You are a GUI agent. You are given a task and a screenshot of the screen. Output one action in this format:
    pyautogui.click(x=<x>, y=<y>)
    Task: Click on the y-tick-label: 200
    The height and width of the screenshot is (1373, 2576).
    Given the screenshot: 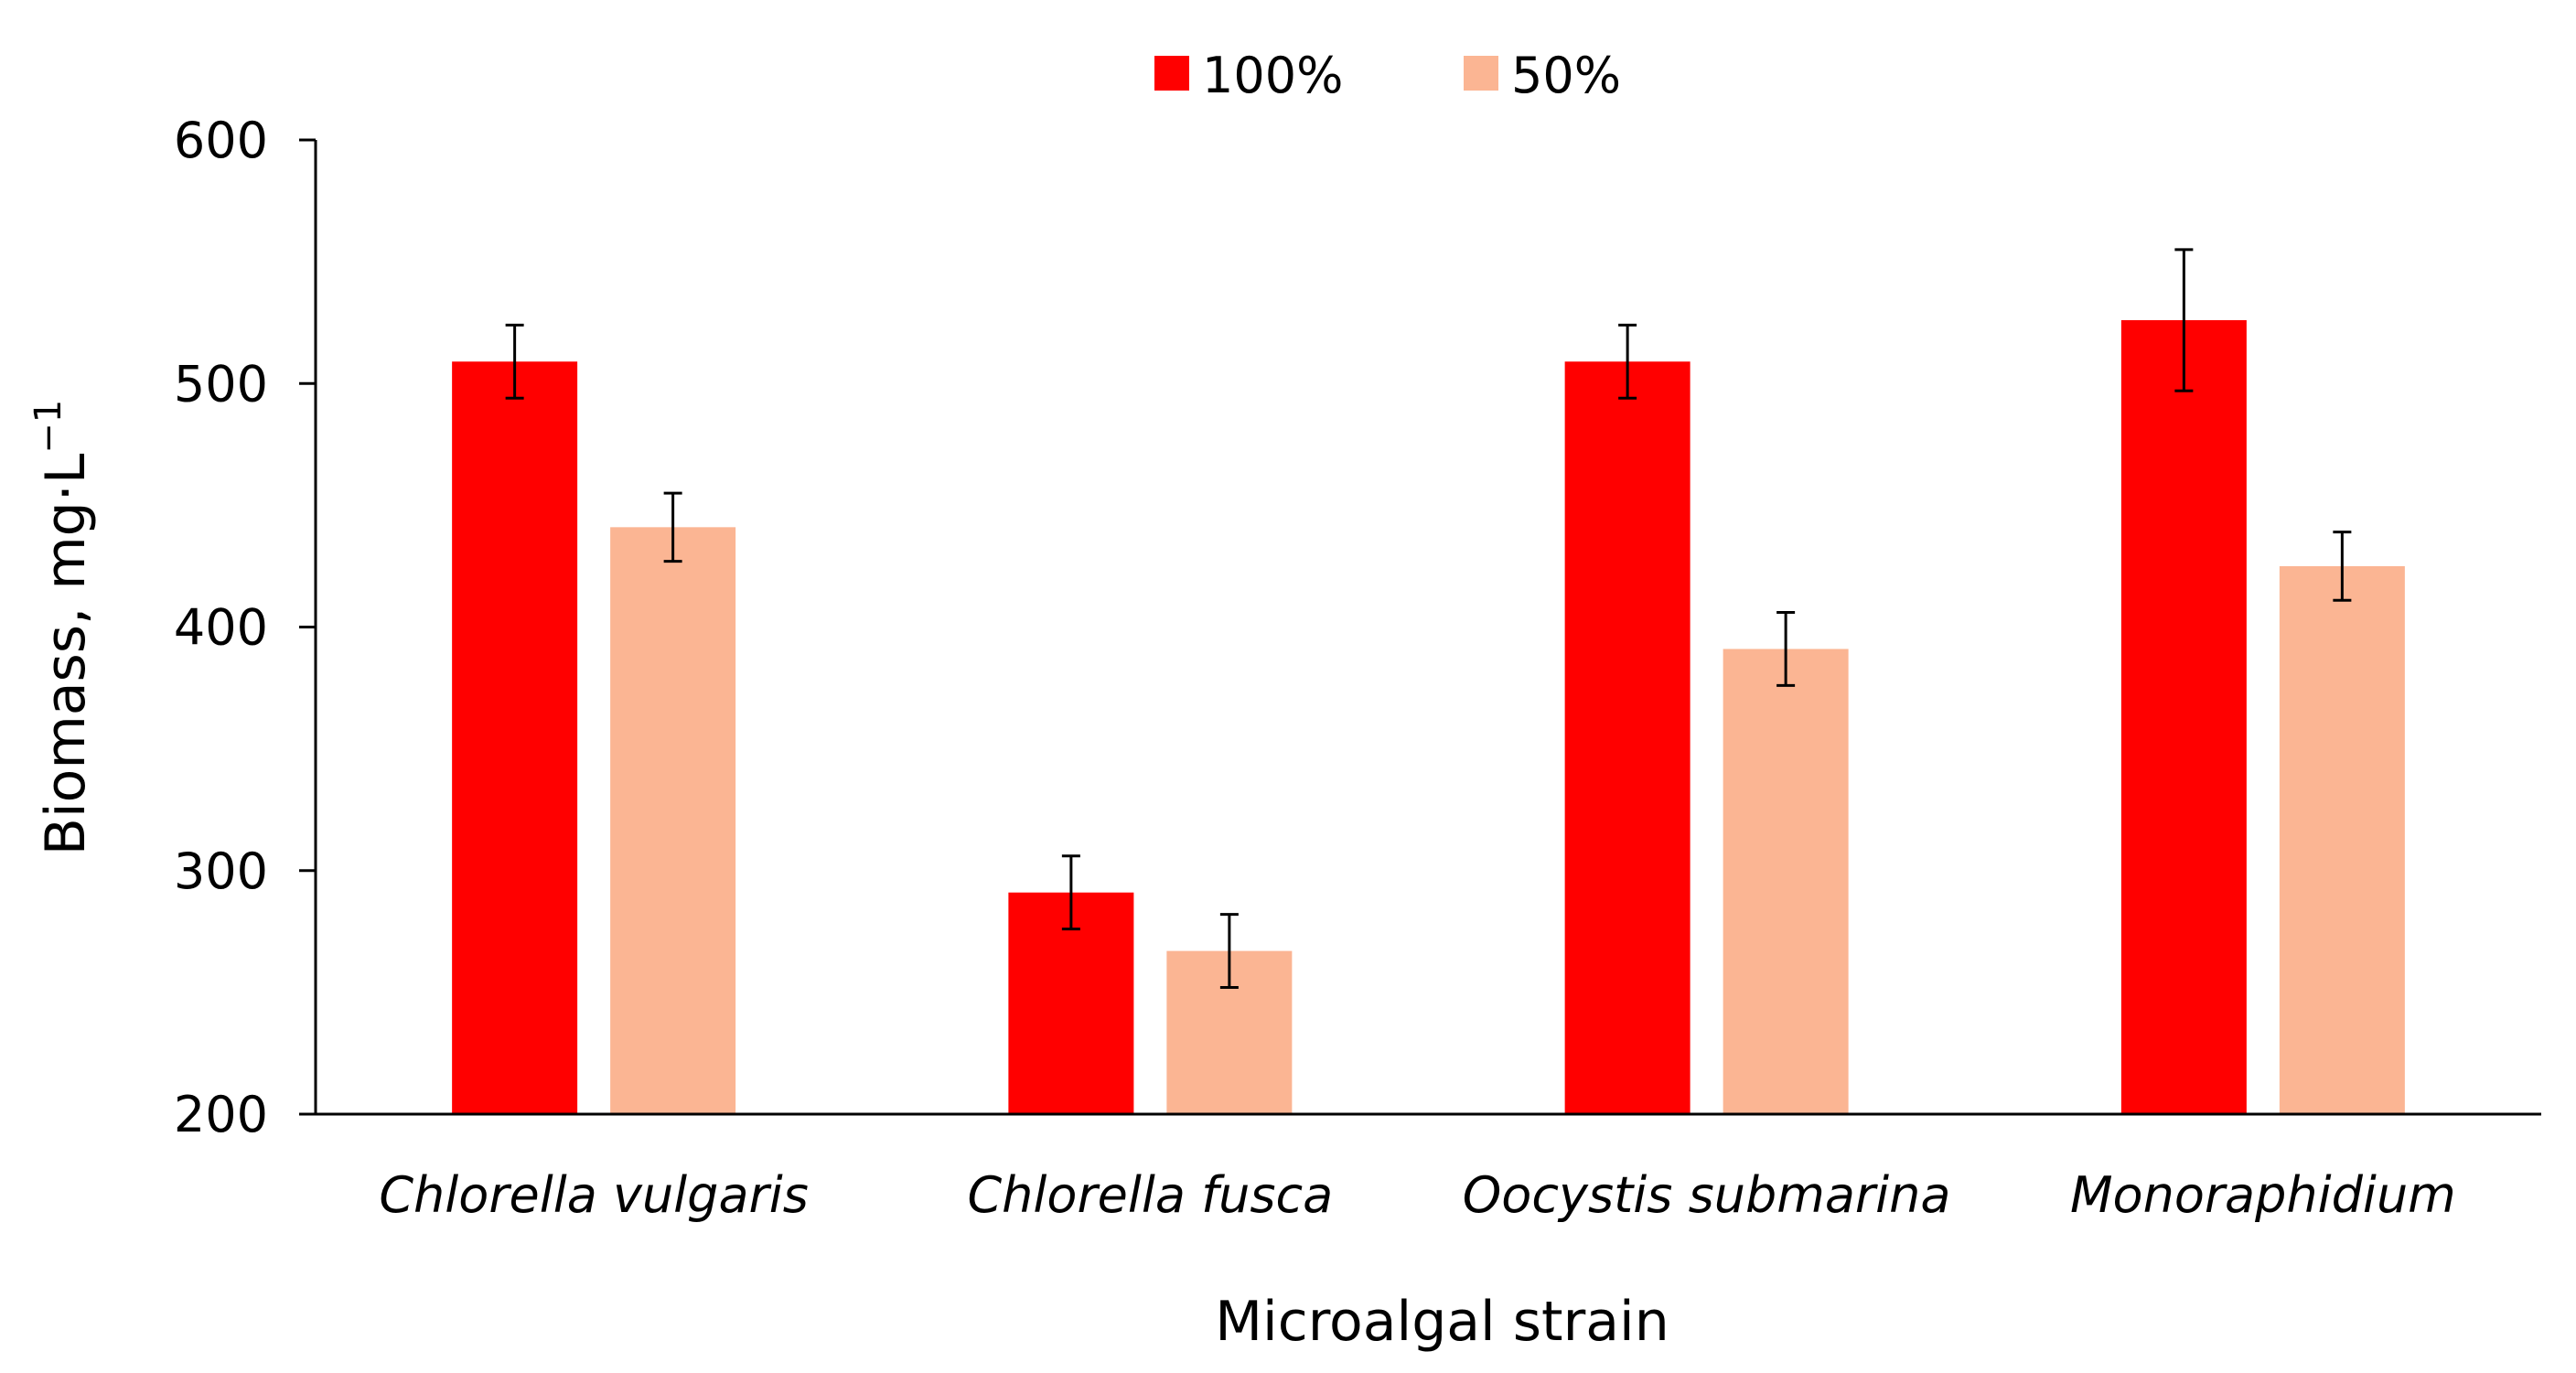 What is the action you would take?
    pyautogui.click(x=221, y=1115)
    